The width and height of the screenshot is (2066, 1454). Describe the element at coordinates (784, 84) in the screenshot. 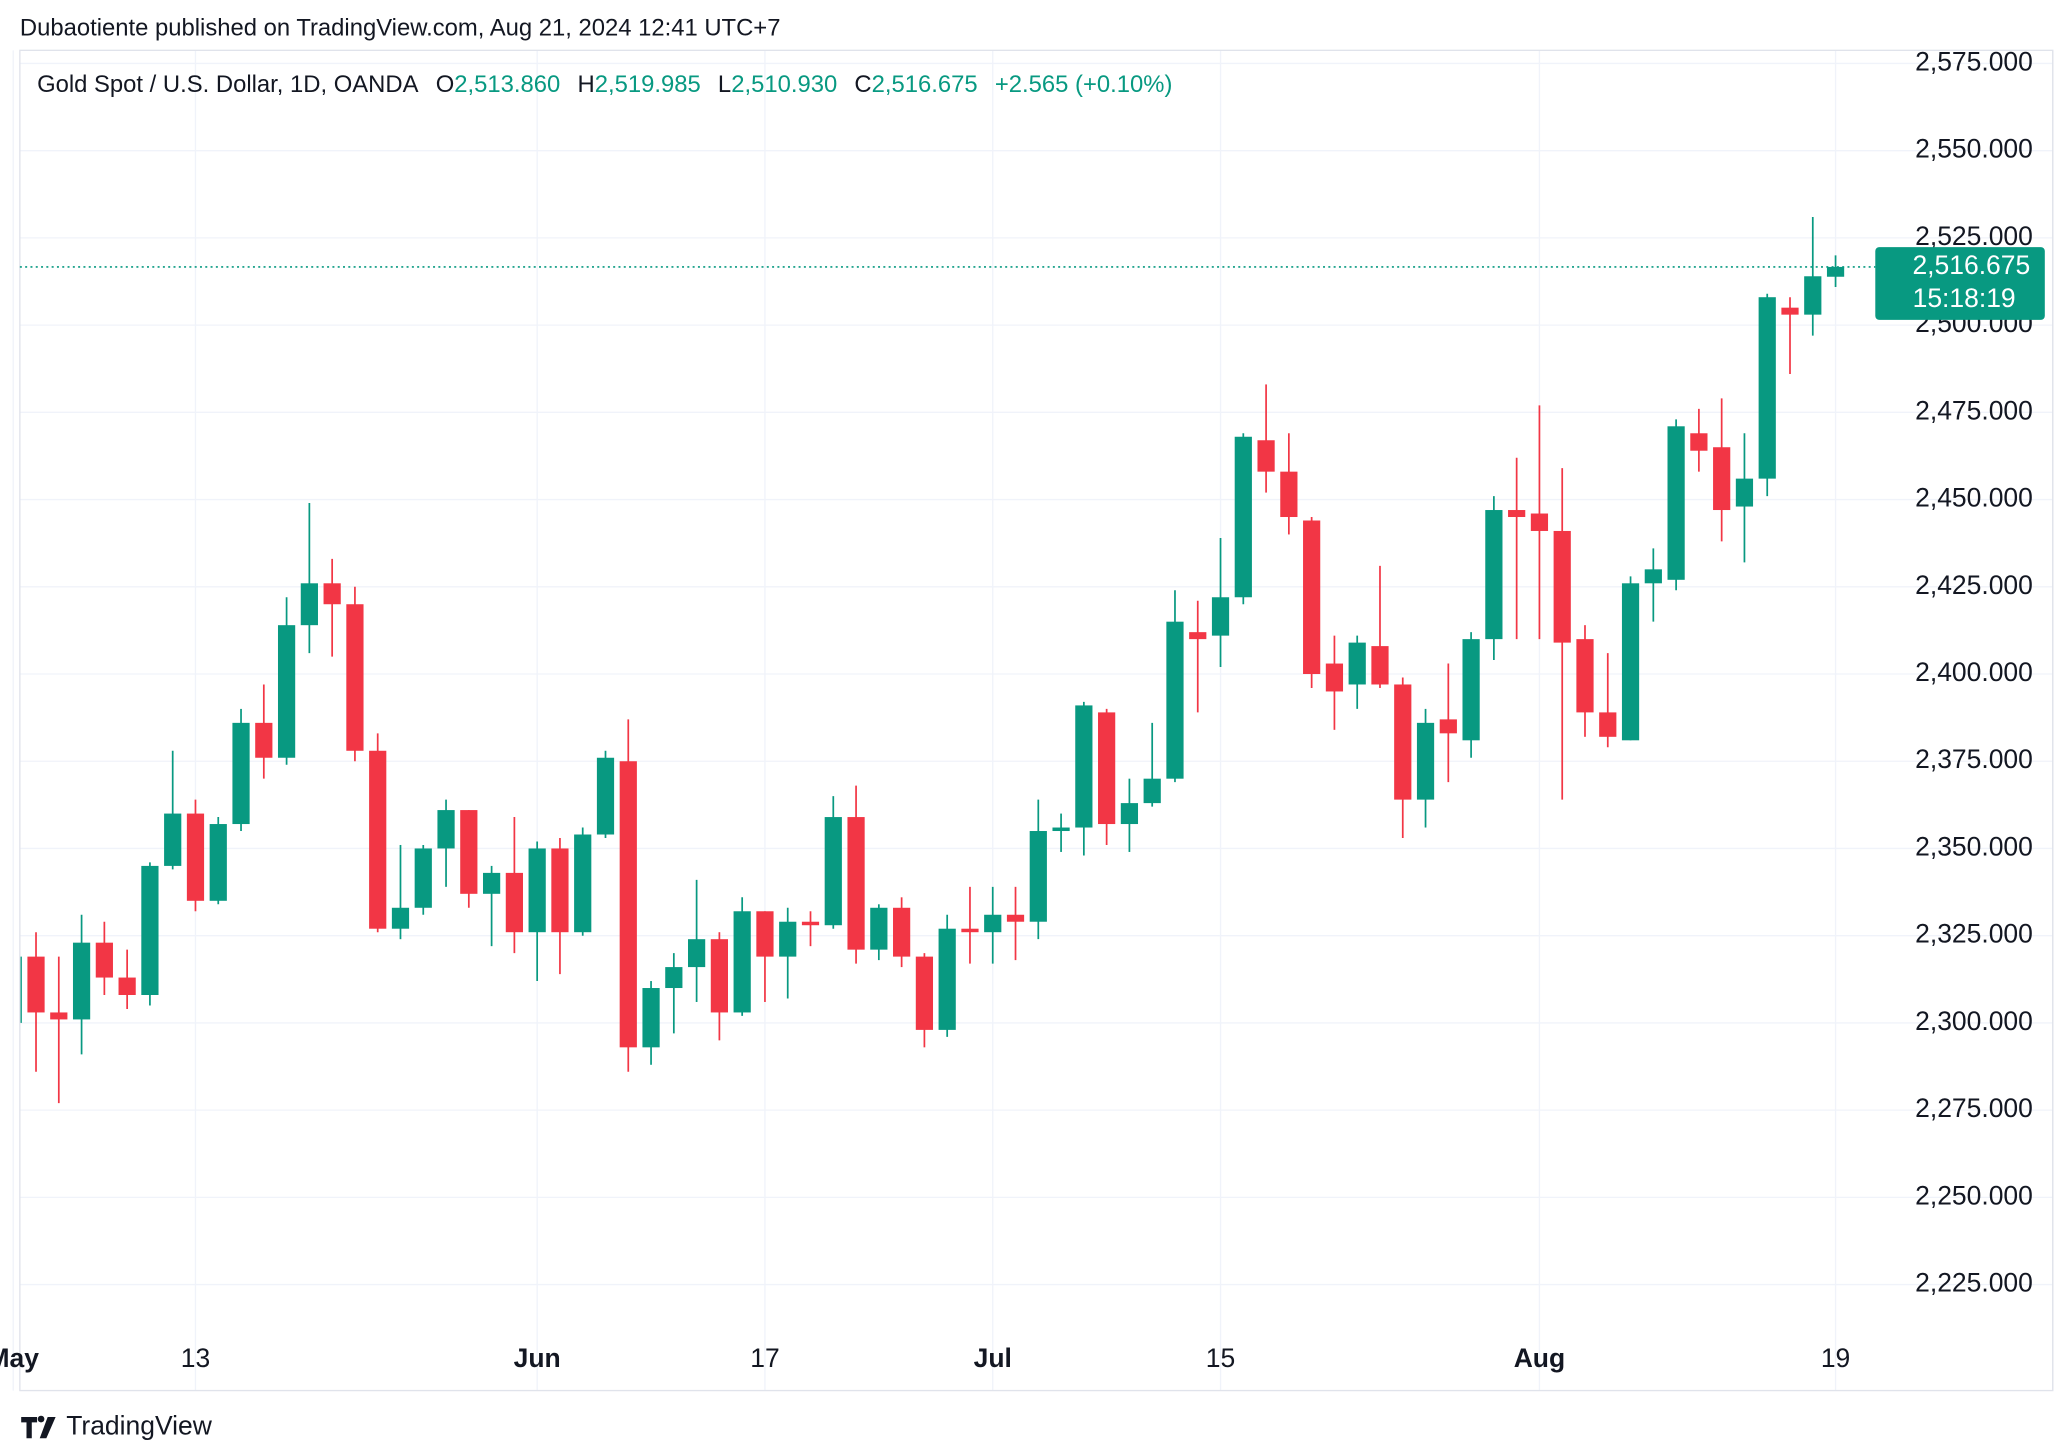

I see `legend-value: 2,510.930` at that location.